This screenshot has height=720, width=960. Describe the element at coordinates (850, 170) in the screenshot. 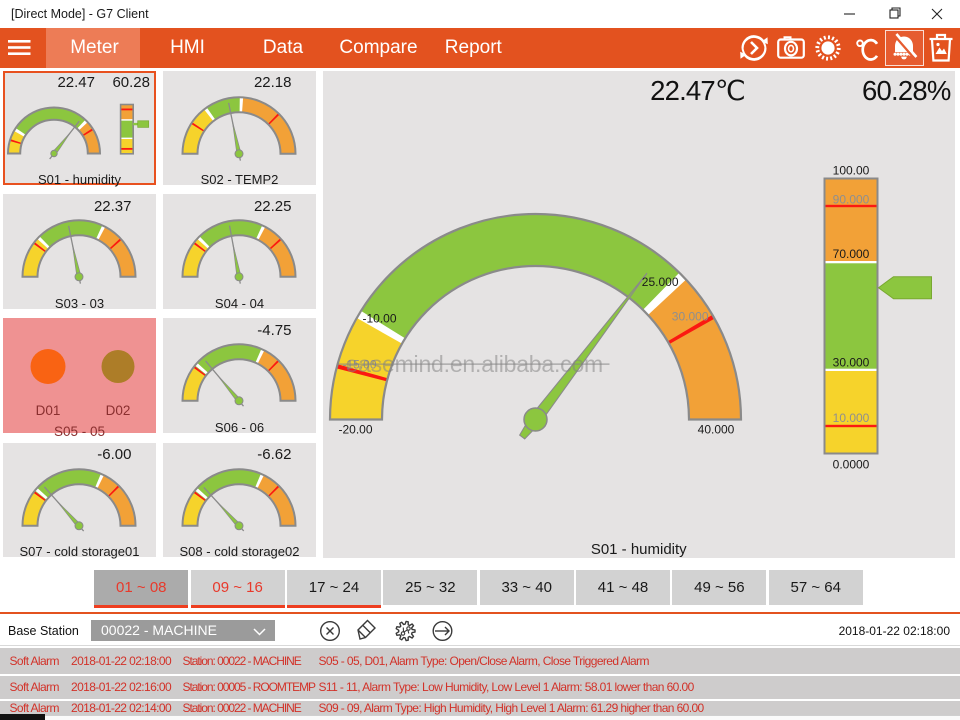

I see `svg-text: 100.00` at that location.